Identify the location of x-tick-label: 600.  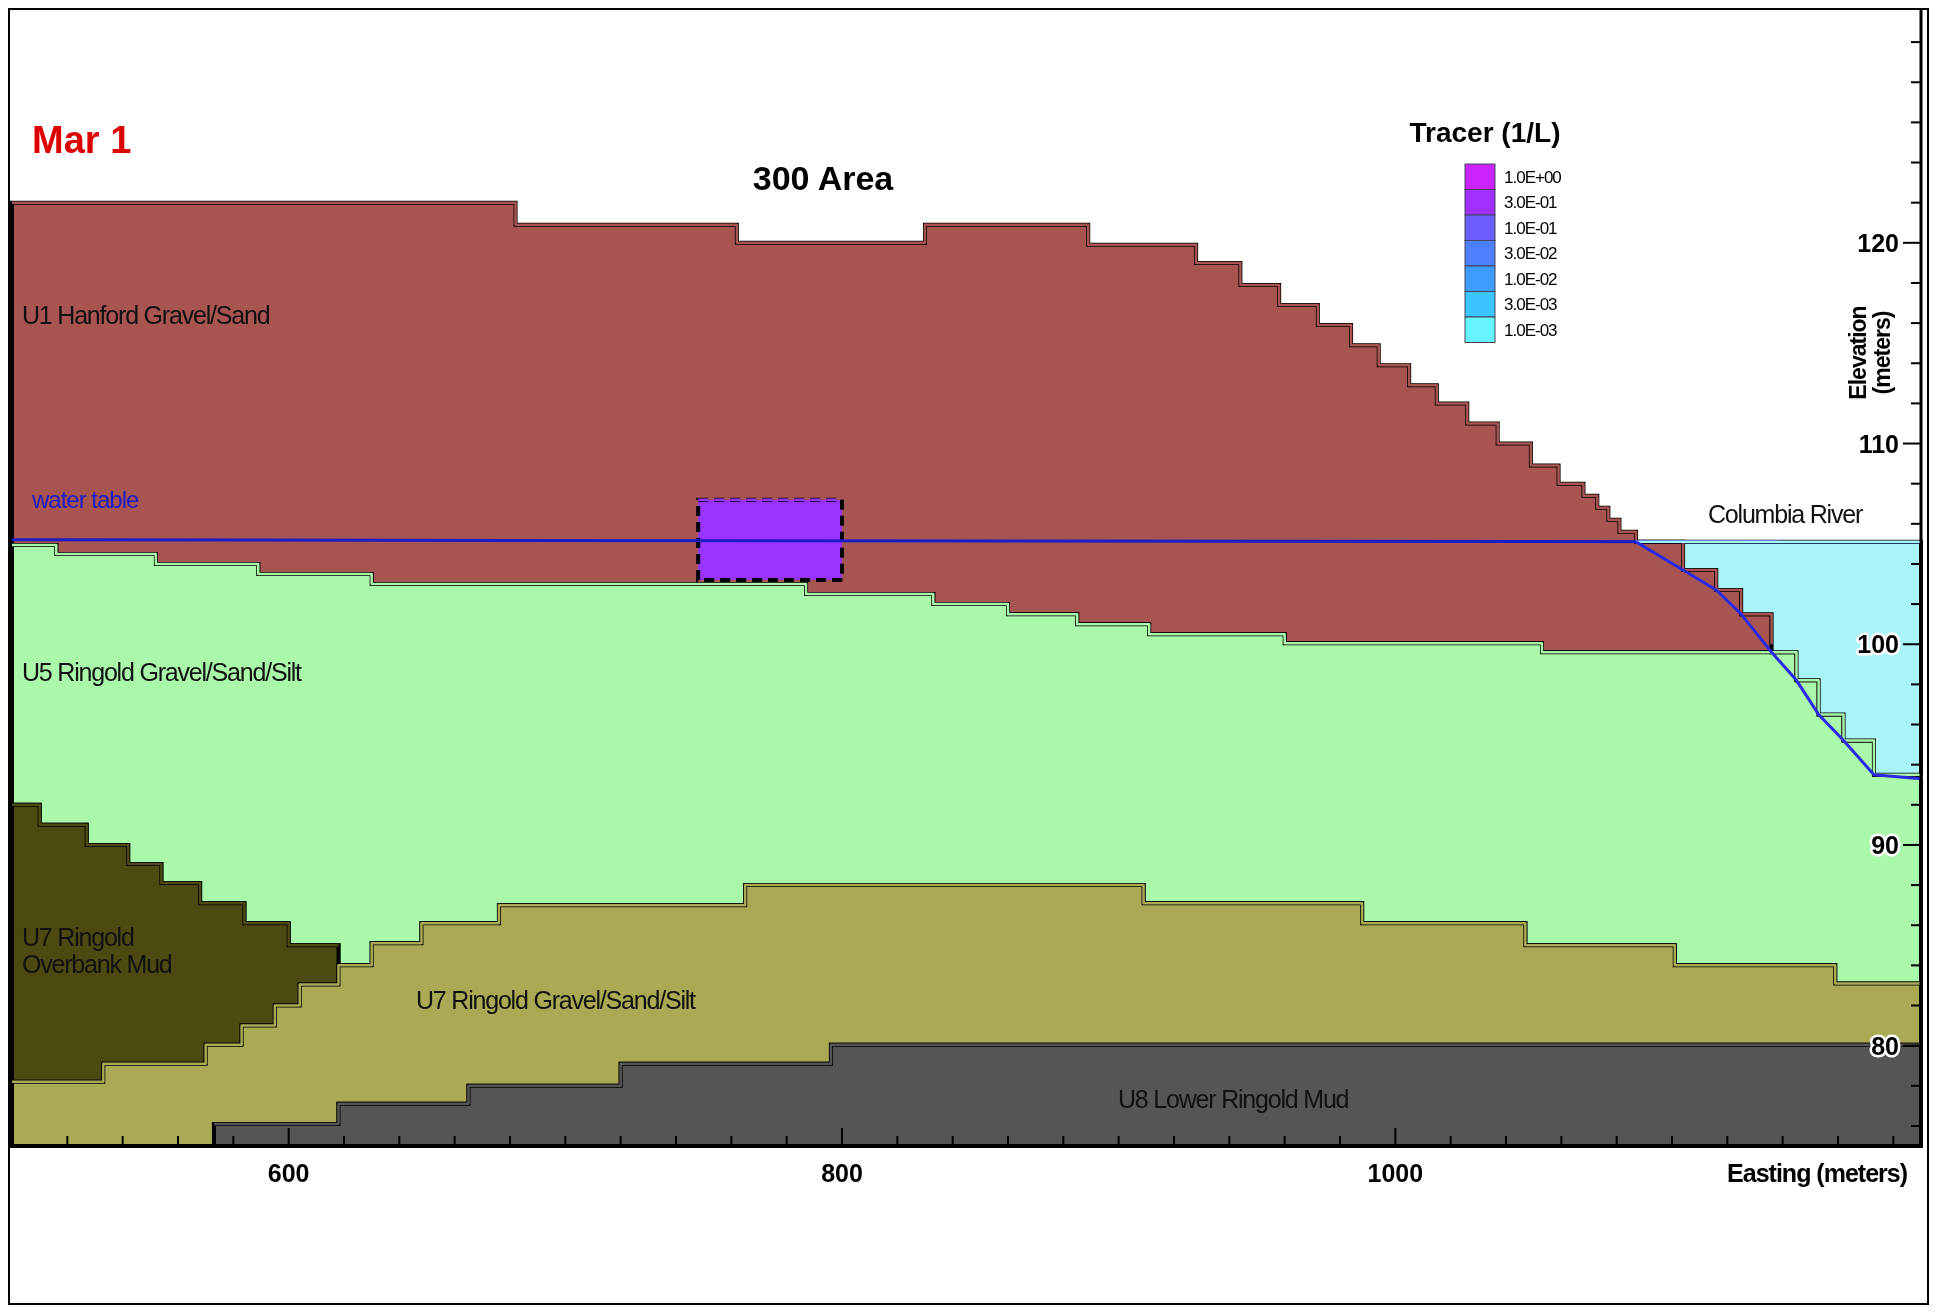
(288, 1173).